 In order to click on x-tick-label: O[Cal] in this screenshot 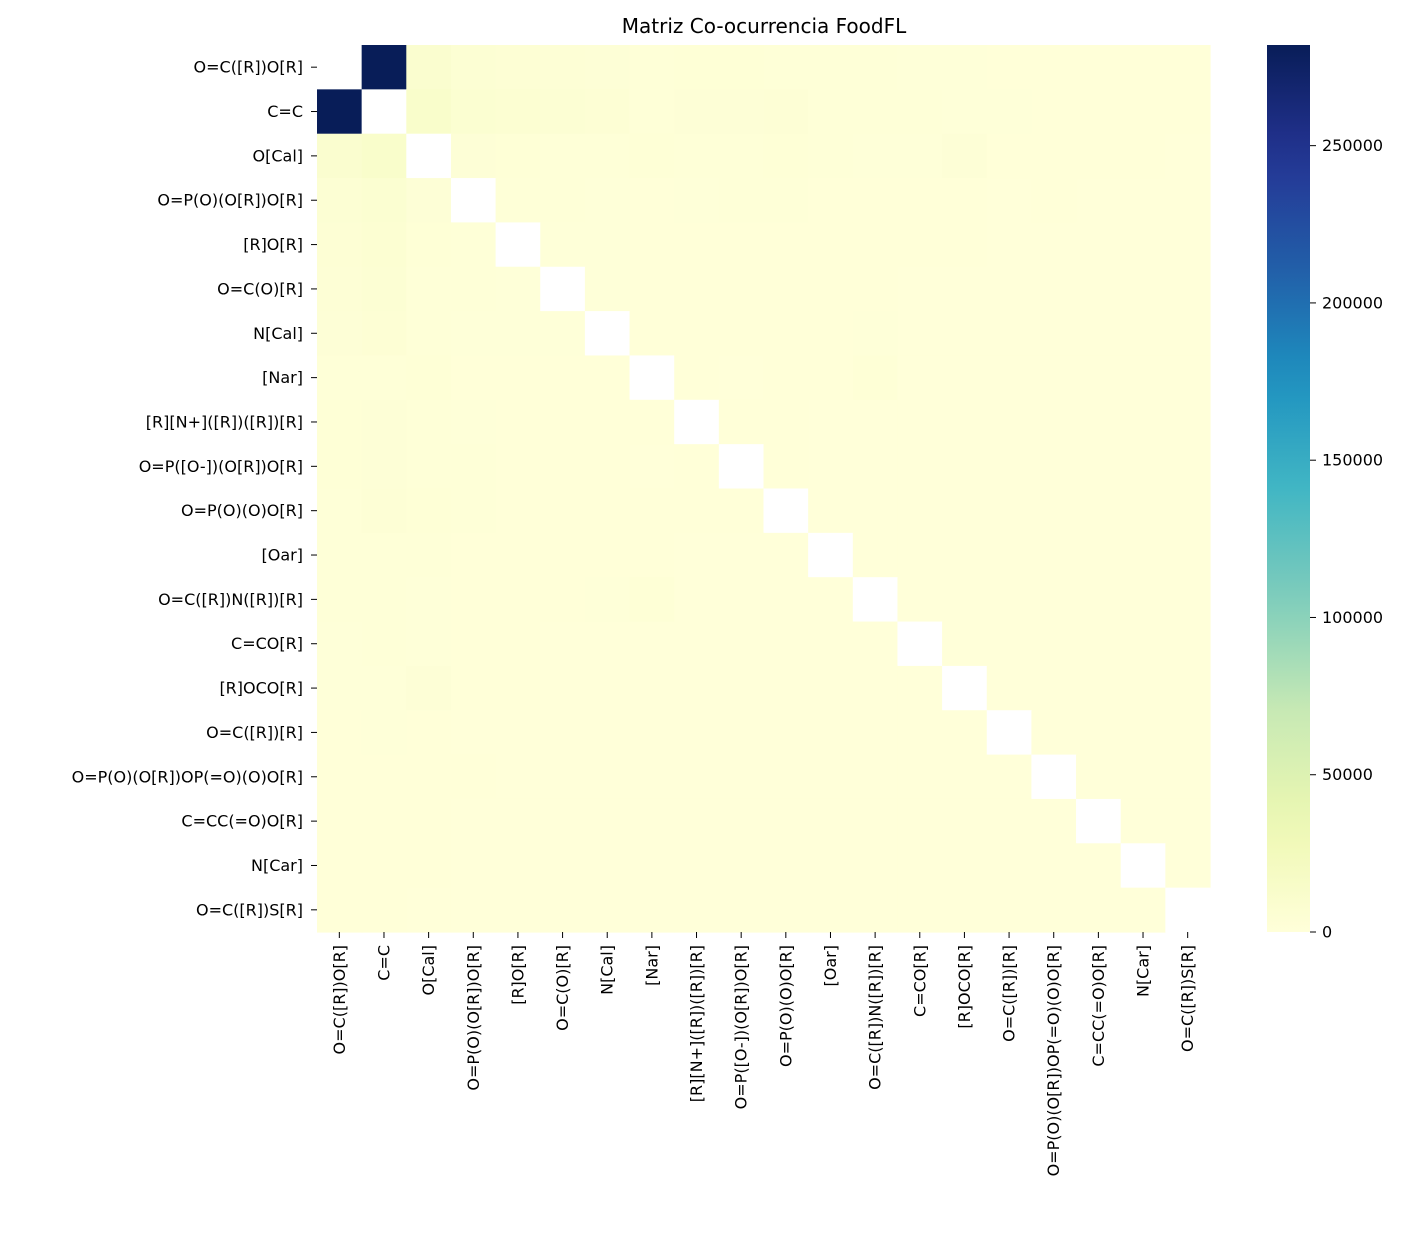, I will do `click(428, 970)`.